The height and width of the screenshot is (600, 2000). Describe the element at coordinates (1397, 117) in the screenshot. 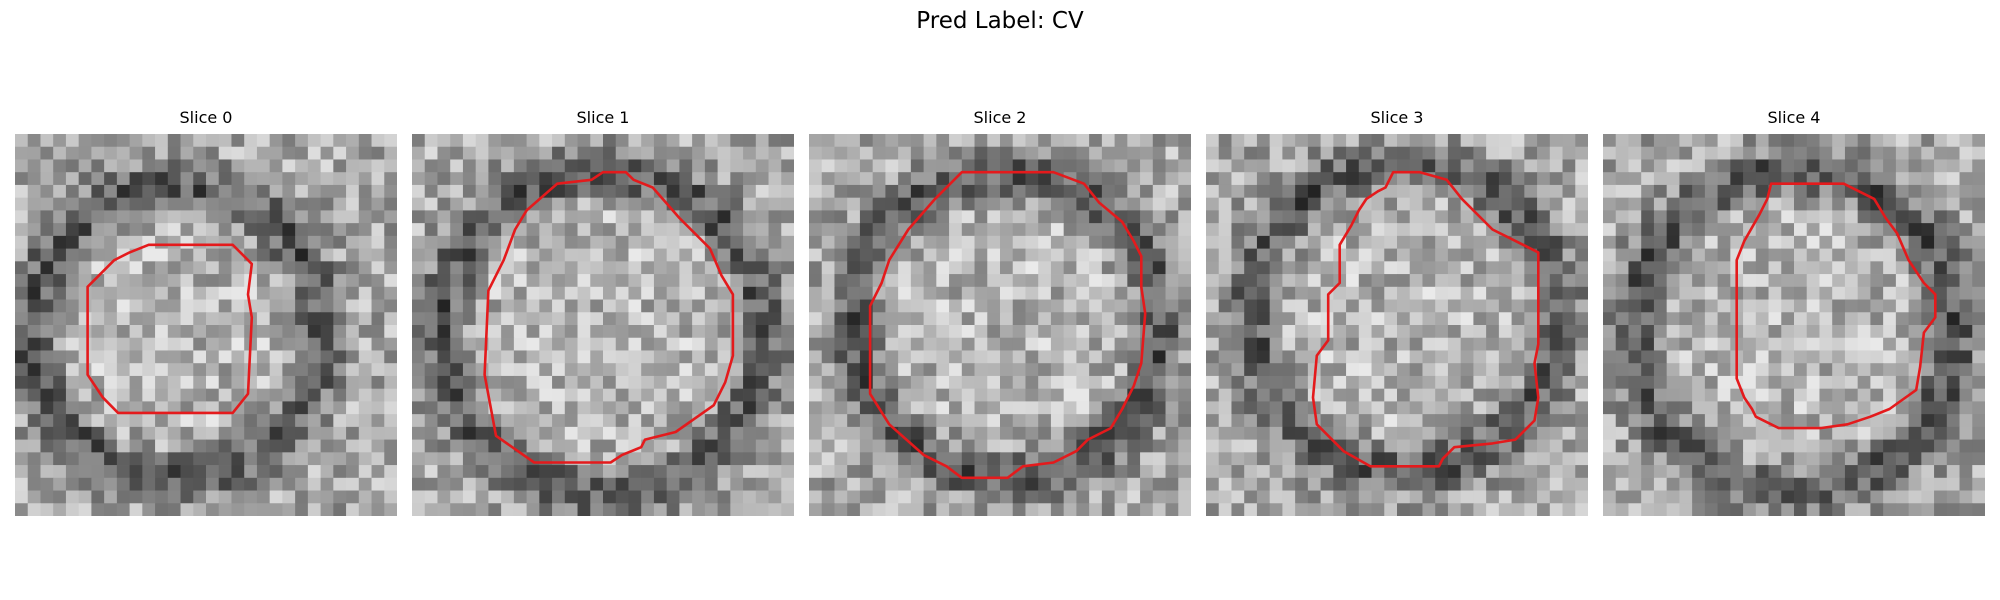

I see `panel-title: Slice 3` at that location.